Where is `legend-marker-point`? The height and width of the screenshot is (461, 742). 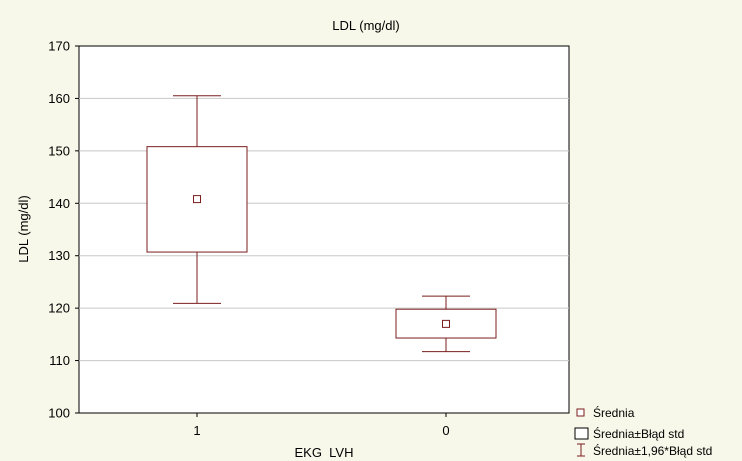 legend-marker-point is located at coordinates (580, 412).